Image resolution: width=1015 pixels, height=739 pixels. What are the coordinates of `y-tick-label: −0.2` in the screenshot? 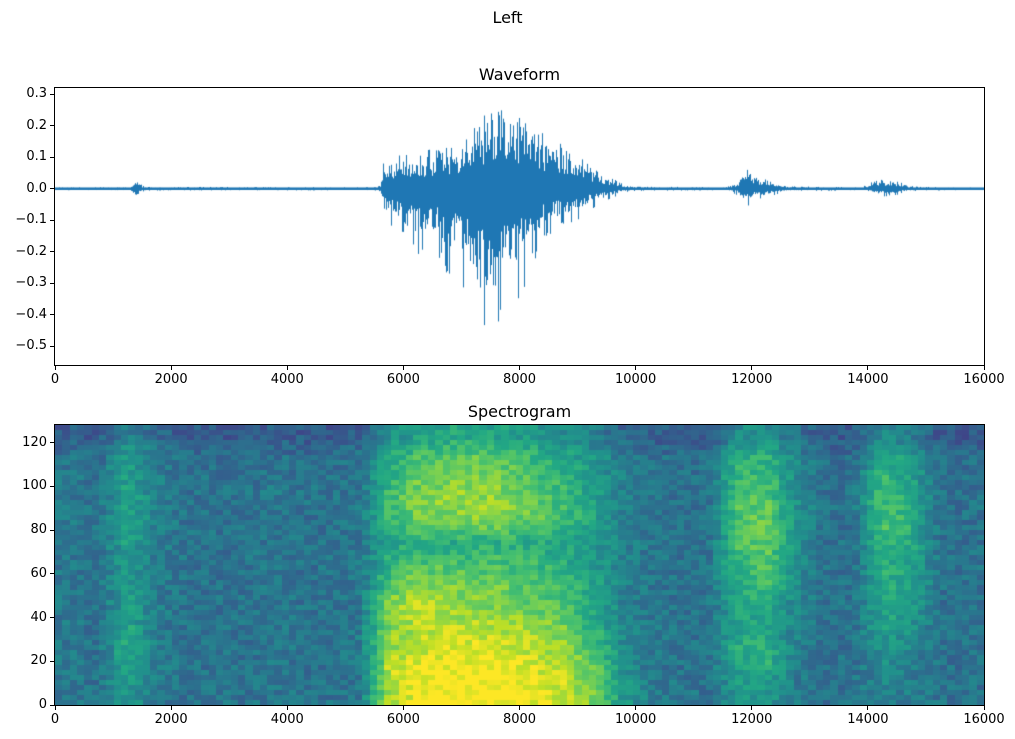 It's located at (31, 251).